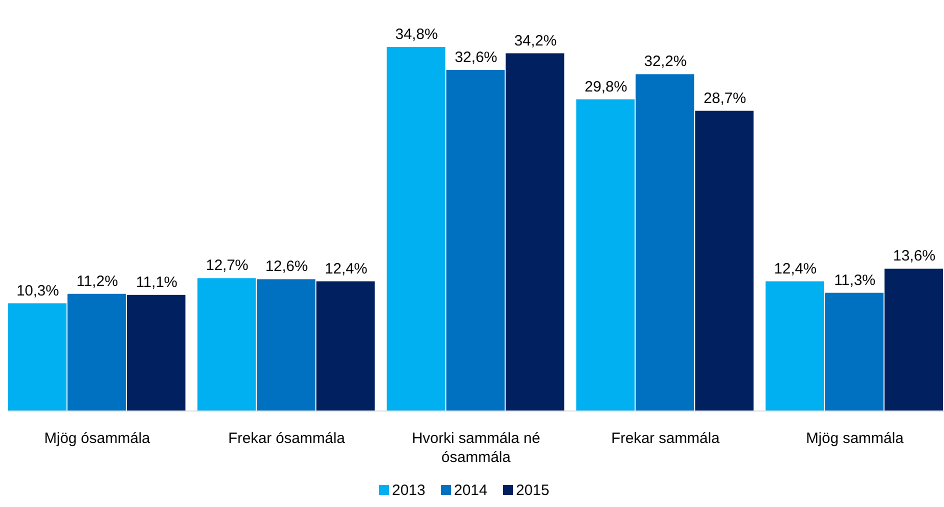  What do you see at coordinates (855, 438) in the screenshot?
I see `x-tick-label: Mjög sammála` at bounding box center [855, 438].